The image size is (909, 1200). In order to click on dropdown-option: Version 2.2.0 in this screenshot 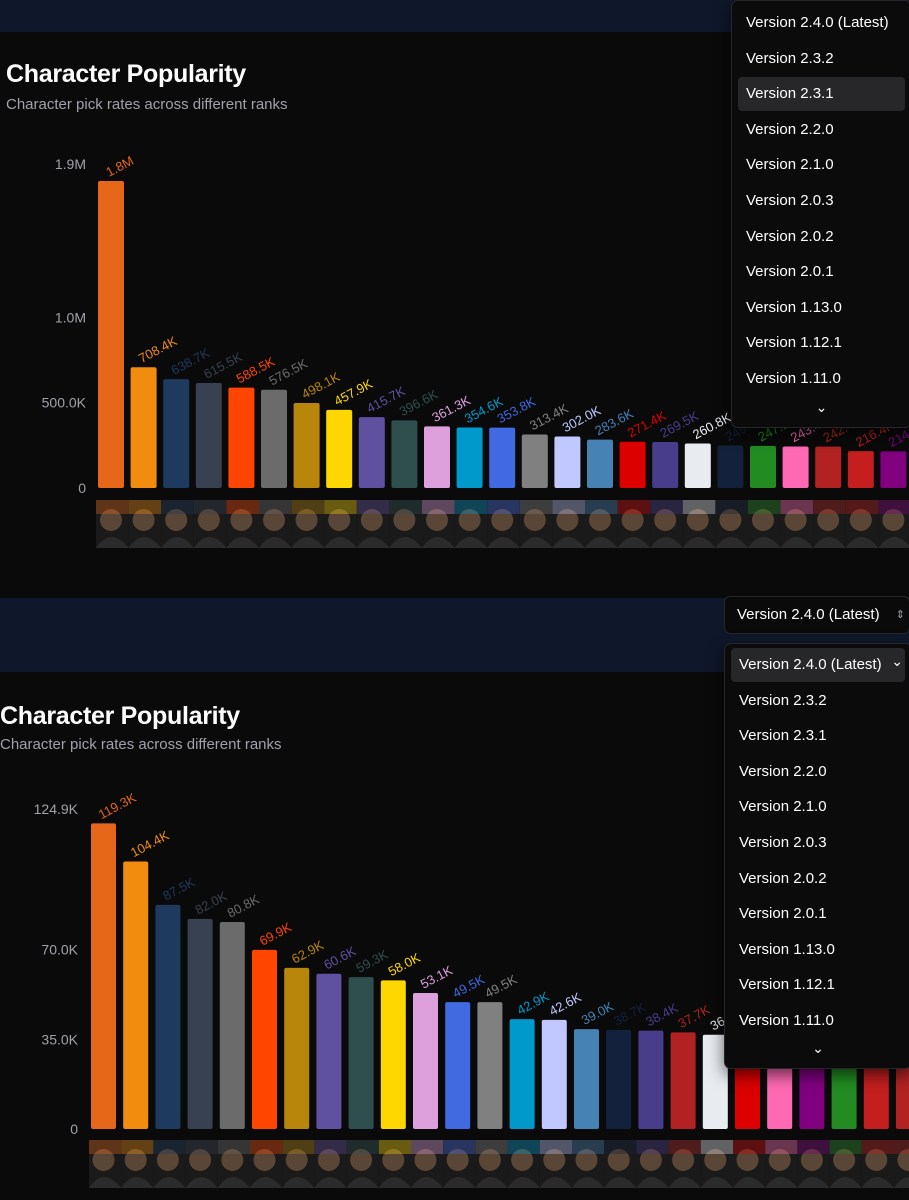, I will do `click(783, 771)`.